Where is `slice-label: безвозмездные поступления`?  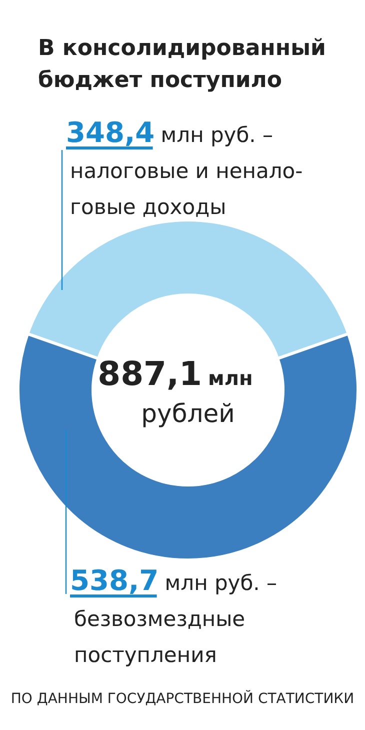
slice-label: безвозмездные поступления is located at coordinates (160, 637).